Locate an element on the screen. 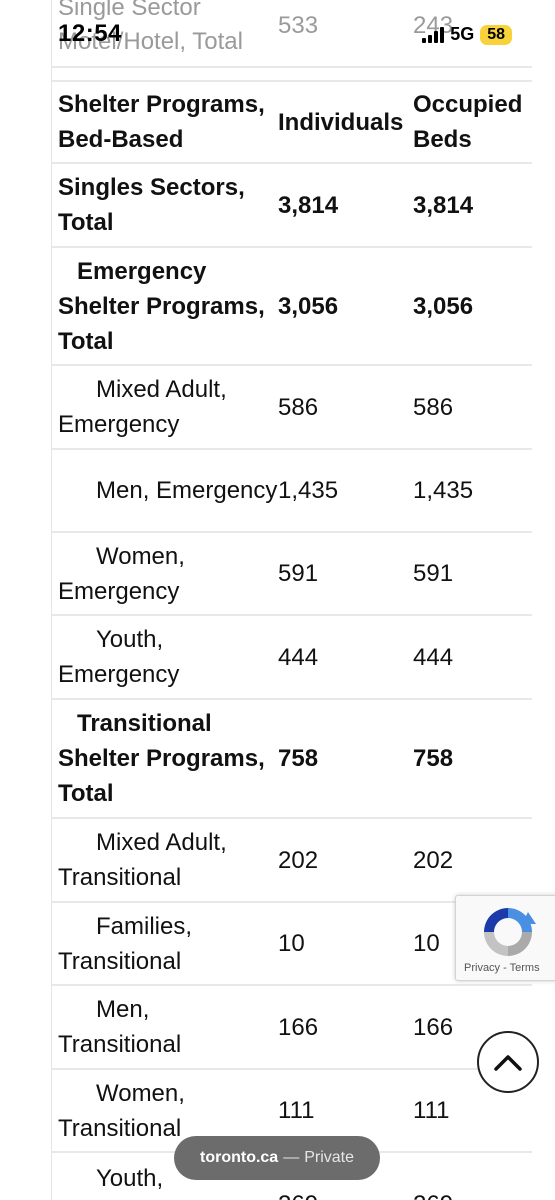 The width and height of the screenshot is (555, 1200). beds-cell: 243 is located at coordinates (433, 25).